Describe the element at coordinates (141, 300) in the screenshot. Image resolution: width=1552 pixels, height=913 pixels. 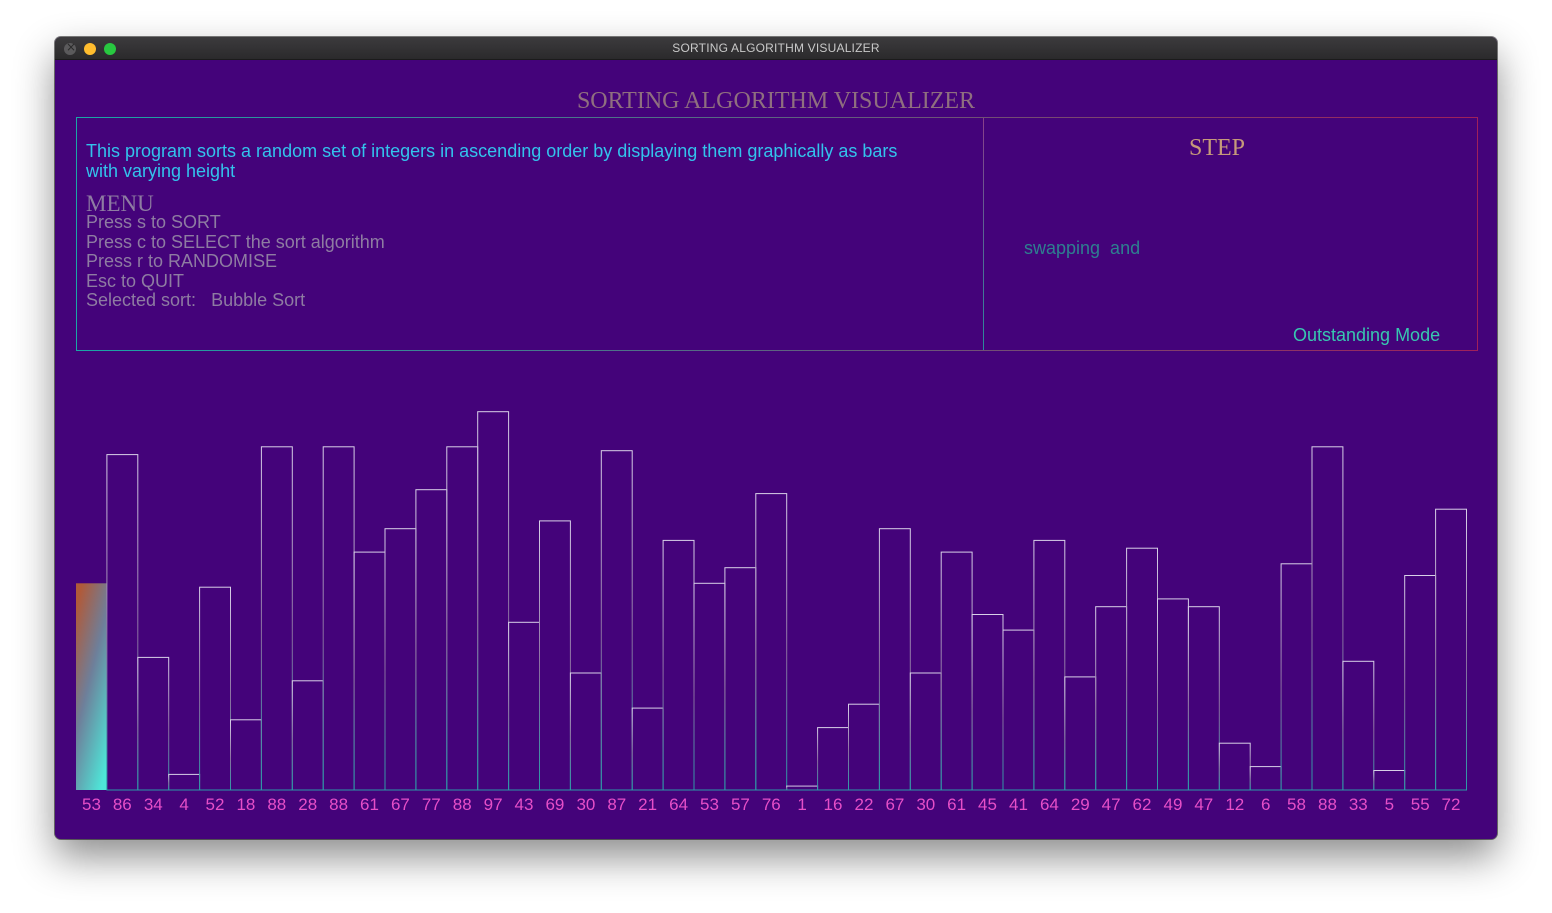
I see `selected-sort-label: Selected sort:` at that location.